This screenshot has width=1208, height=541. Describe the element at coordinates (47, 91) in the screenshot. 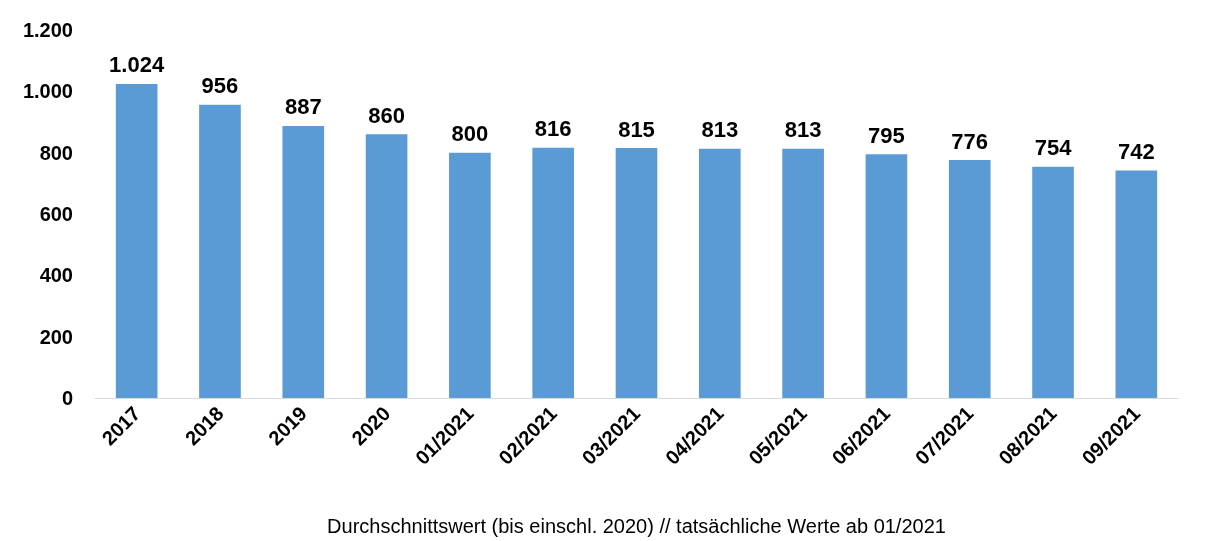

I see `y-tick-label: 1.000` at that location.